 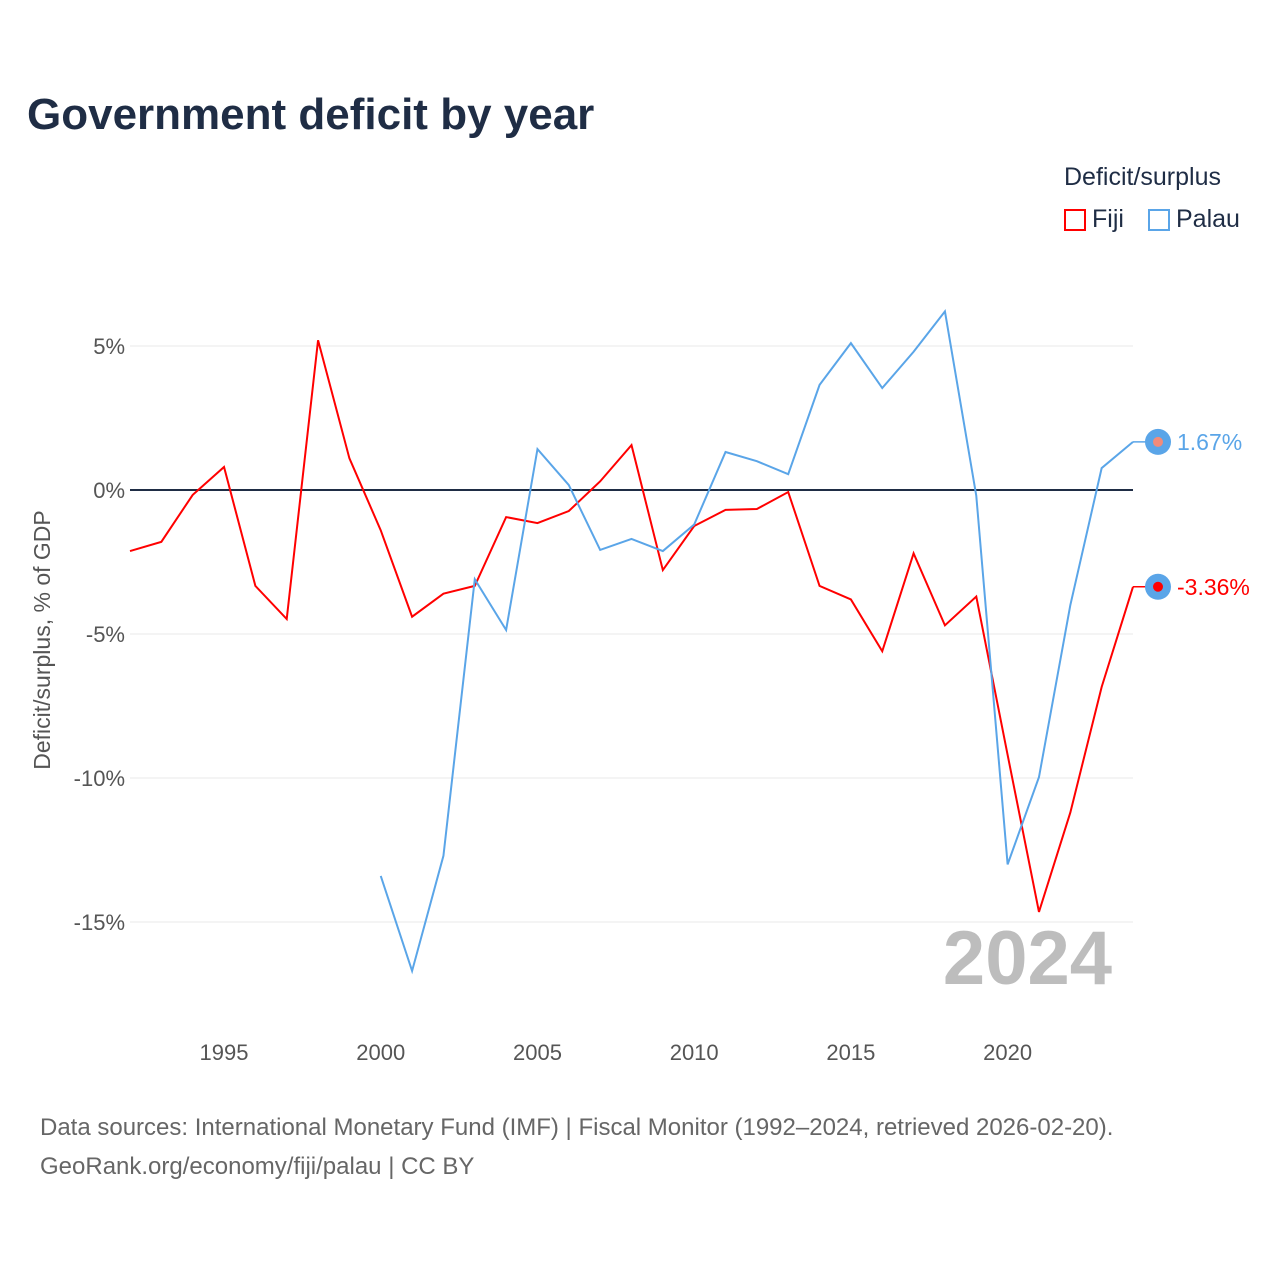 I want to click on legend-item-fiji: Fiji, so click(x=1094, y=219).